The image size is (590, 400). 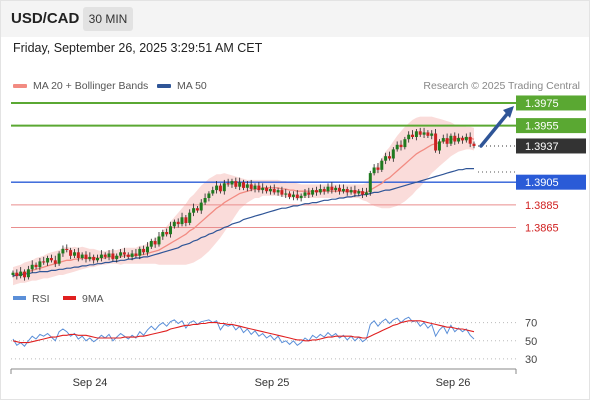 What do you see at coordinates (192, 86) in the screenshot?
I see `ma50-label: MA 50` at bounding box center [192, 86].